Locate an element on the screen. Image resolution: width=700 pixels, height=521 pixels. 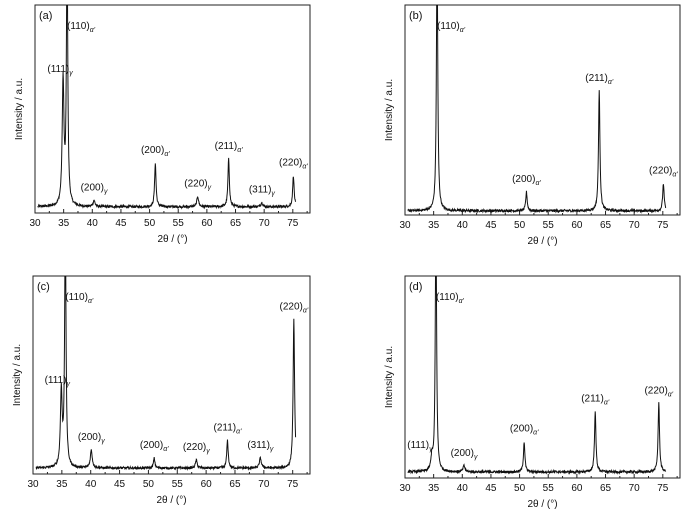
panel-label: (d) is located at coordinates (415, 287).